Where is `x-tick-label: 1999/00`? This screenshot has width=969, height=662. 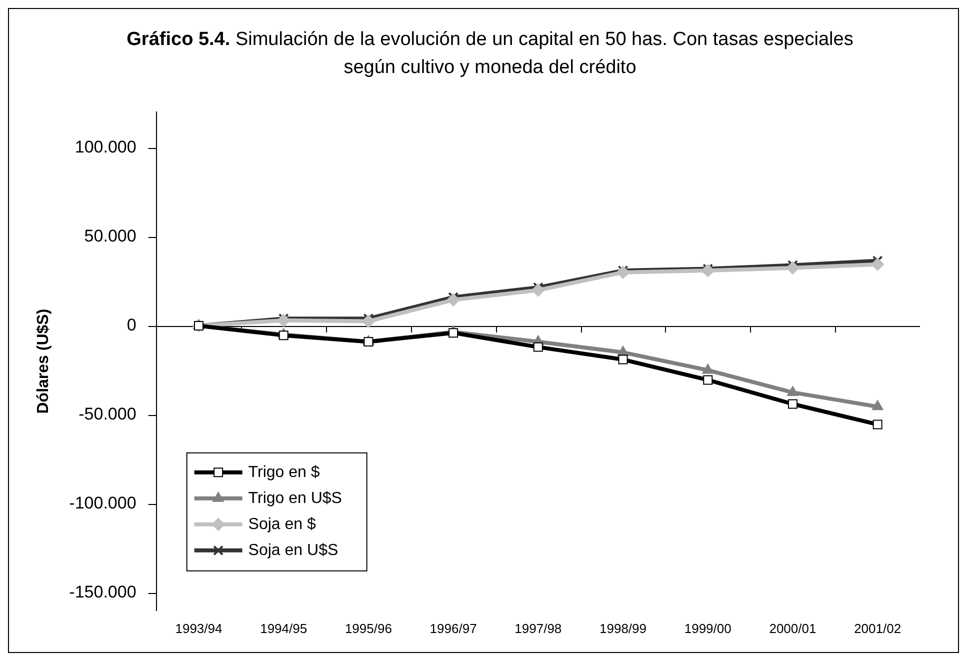 x-tick-label: 1999/00 is located at coordinates (708, 628).